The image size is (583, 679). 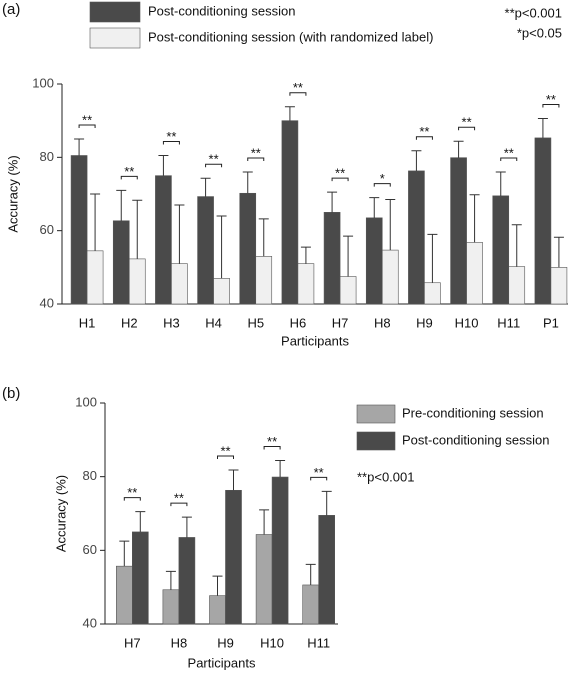 What do you see at coordinates (87, 322) in the screenshot?
I see `x-tick-label: H1` at bounding box center [87, 322].